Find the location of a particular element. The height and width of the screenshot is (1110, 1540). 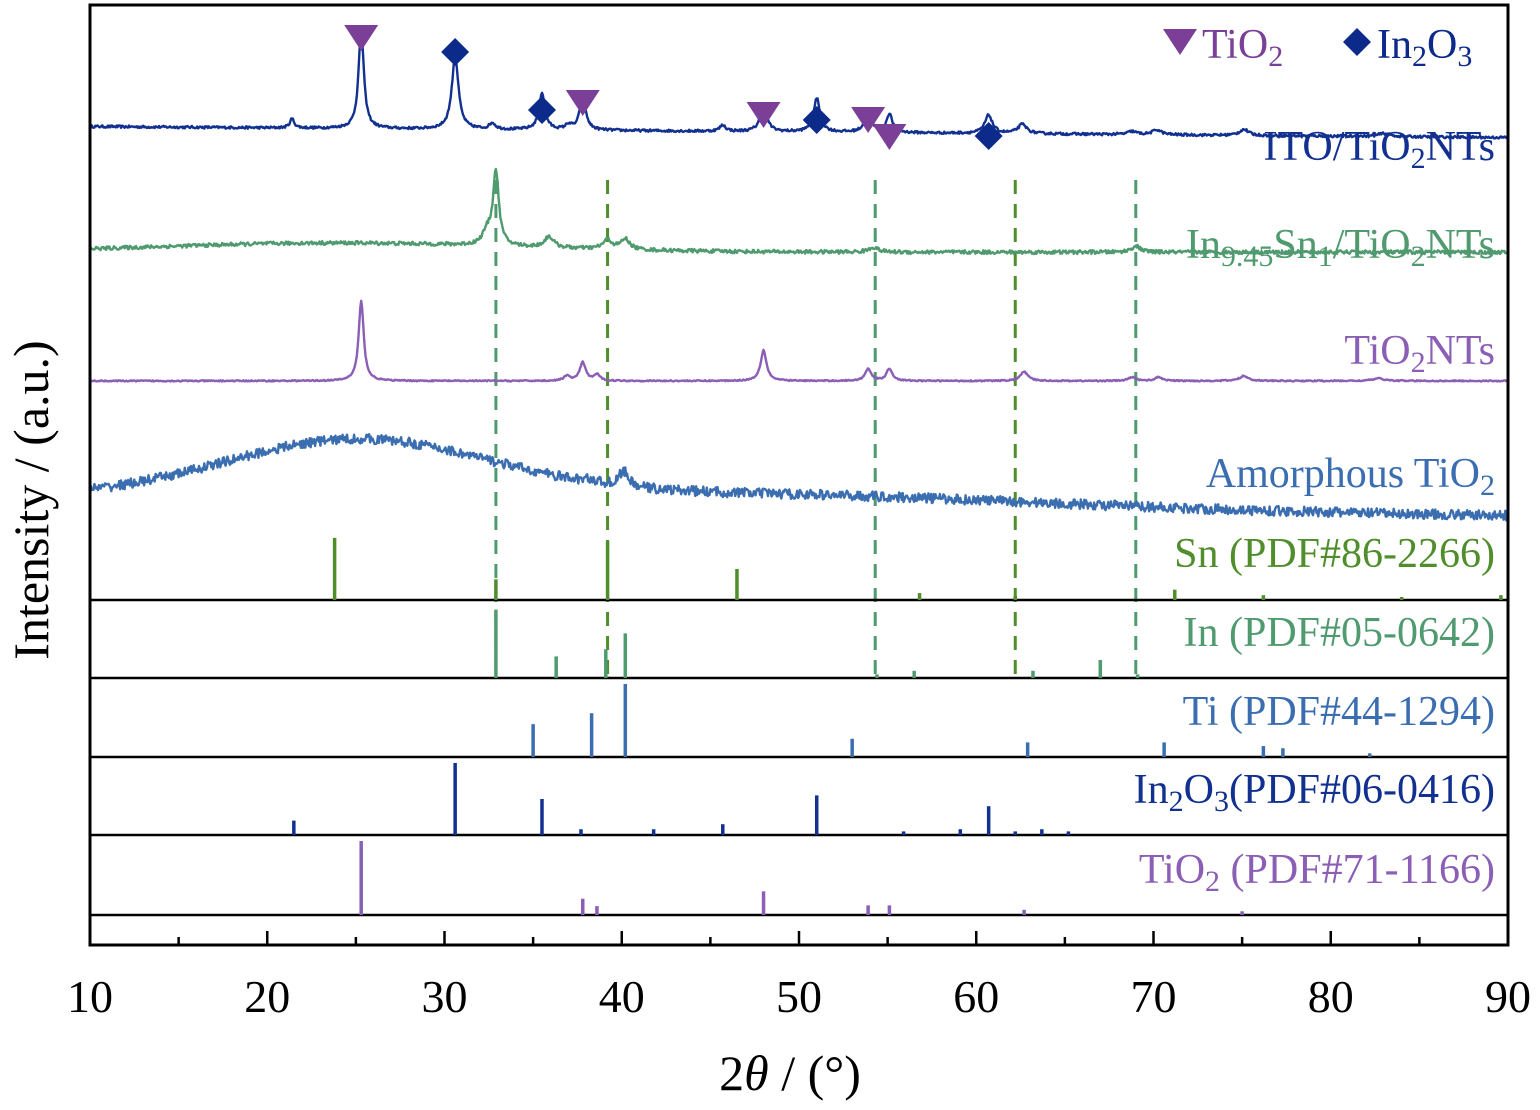

trace-label-3: Amorphous TiO2 is located at coordinates (1350, 476).